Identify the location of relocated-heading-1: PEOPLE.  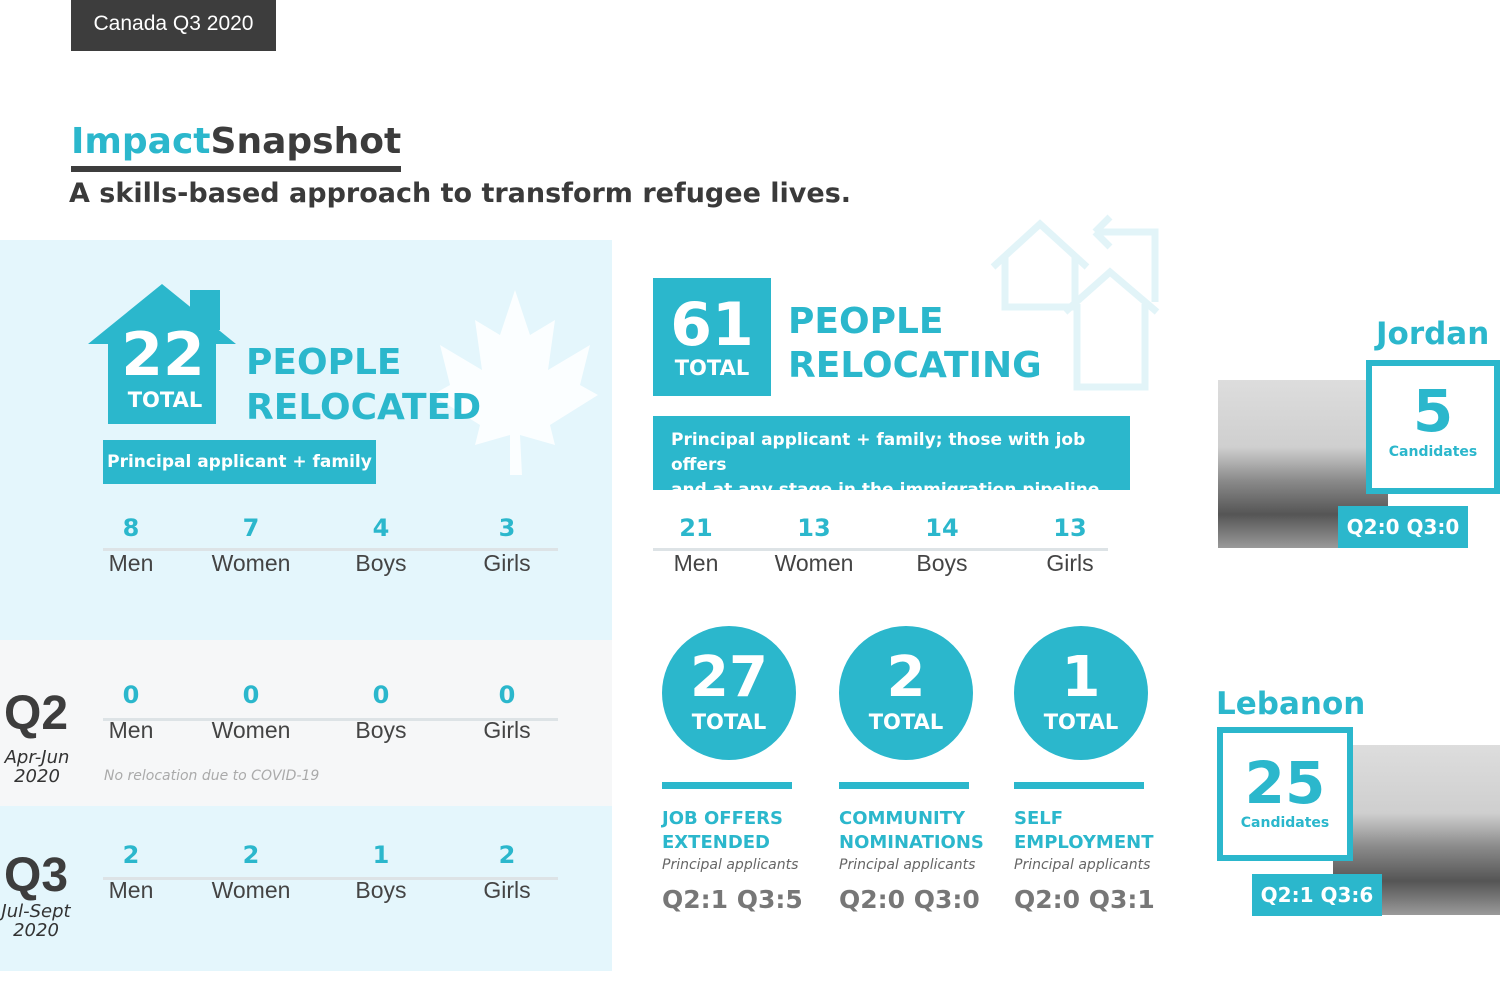
(324, 362).